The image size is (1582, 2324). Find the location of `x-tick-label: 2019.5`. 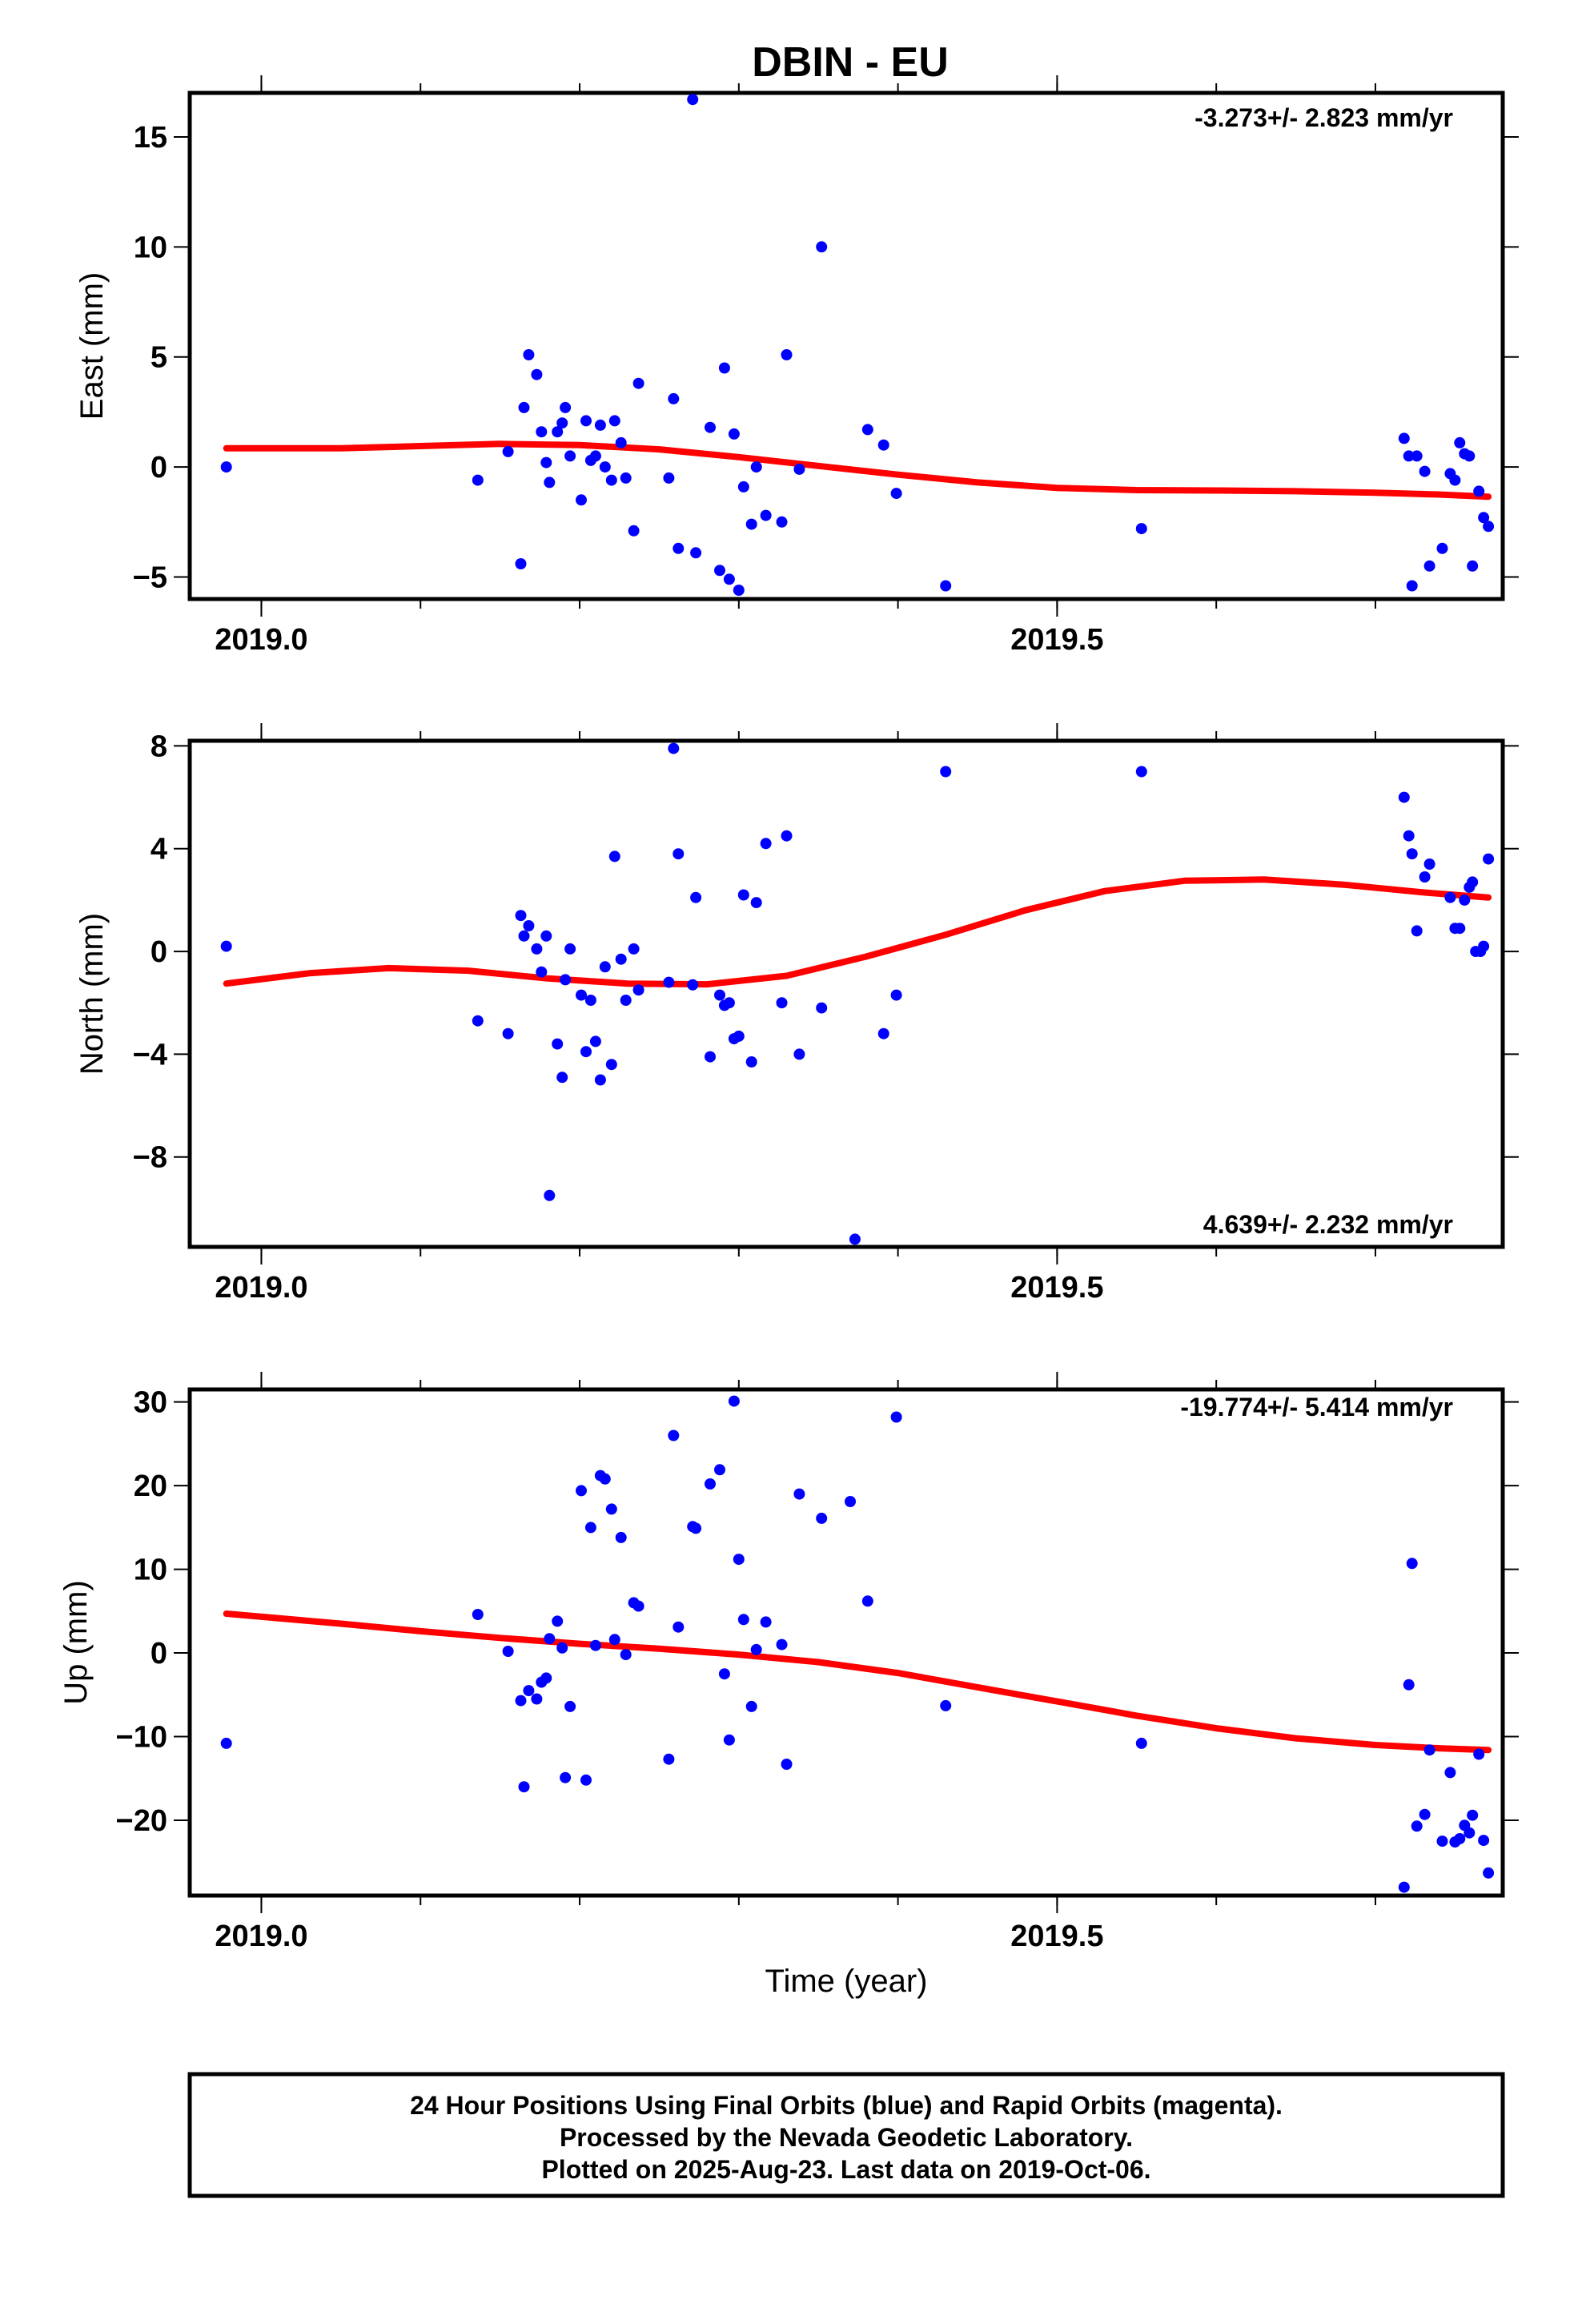

x-tick-label: 2019.5 is located at coordinates (1056, 1936).